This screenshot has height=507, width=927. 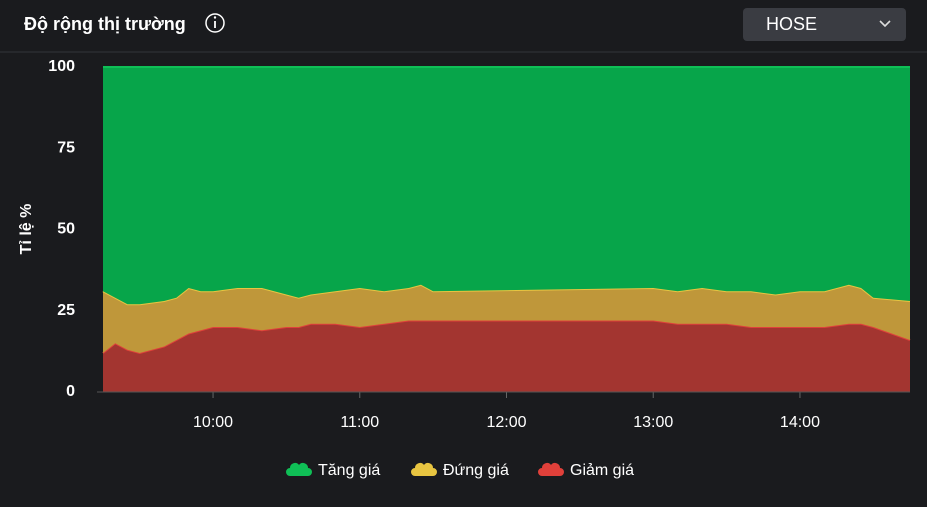 What do you see at coordinates (26, 229) in the screenshot?
I see `y-axis-label: Tỉ lệ %` at bounding box center [26, 229].